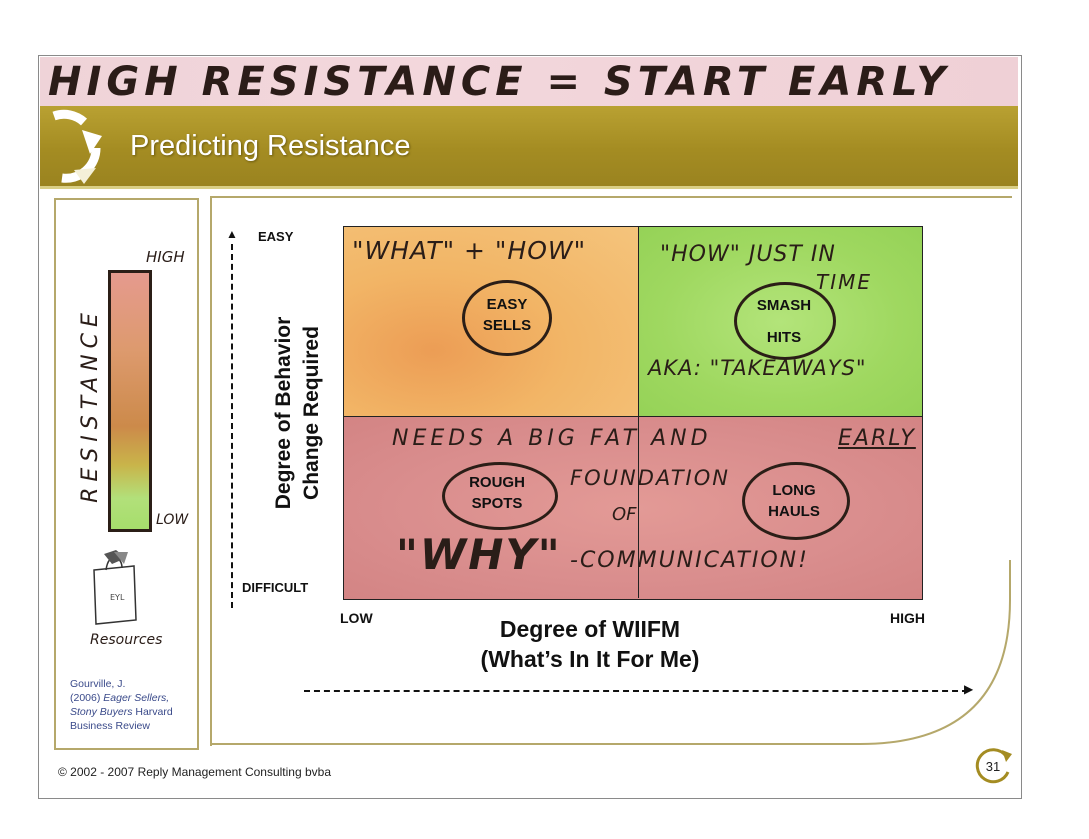  What do you see at coordinates (121, 719) in the screenshot?
I see `citation-source: Harvard Business Review` at bounding box center [121, 719].